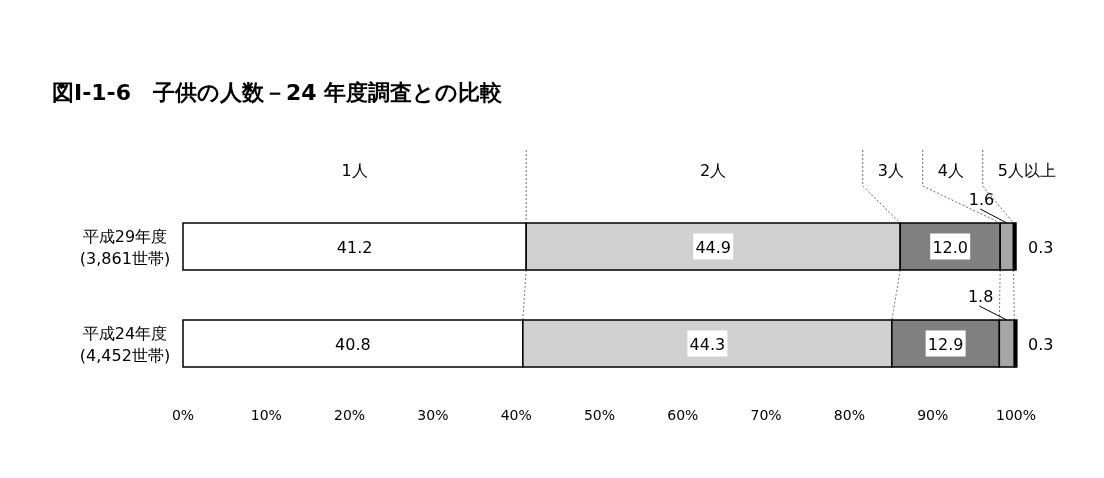 This screenshot has width=1104, height=478. What do you see at coordinates (350, 415) in the screenshot?
I see `x-tick-label: 20%` at bounding box center [350, 415].